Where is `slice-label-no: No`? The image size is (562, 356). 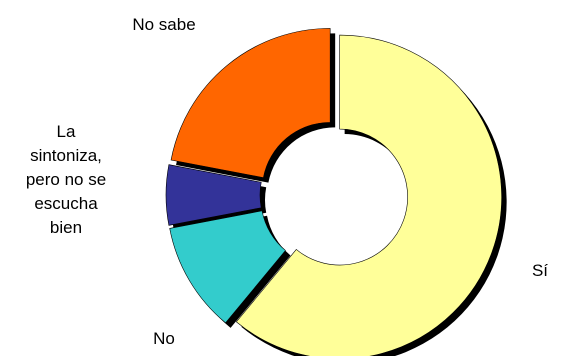
slice-label-no: No is located at coordinates (164, 338).